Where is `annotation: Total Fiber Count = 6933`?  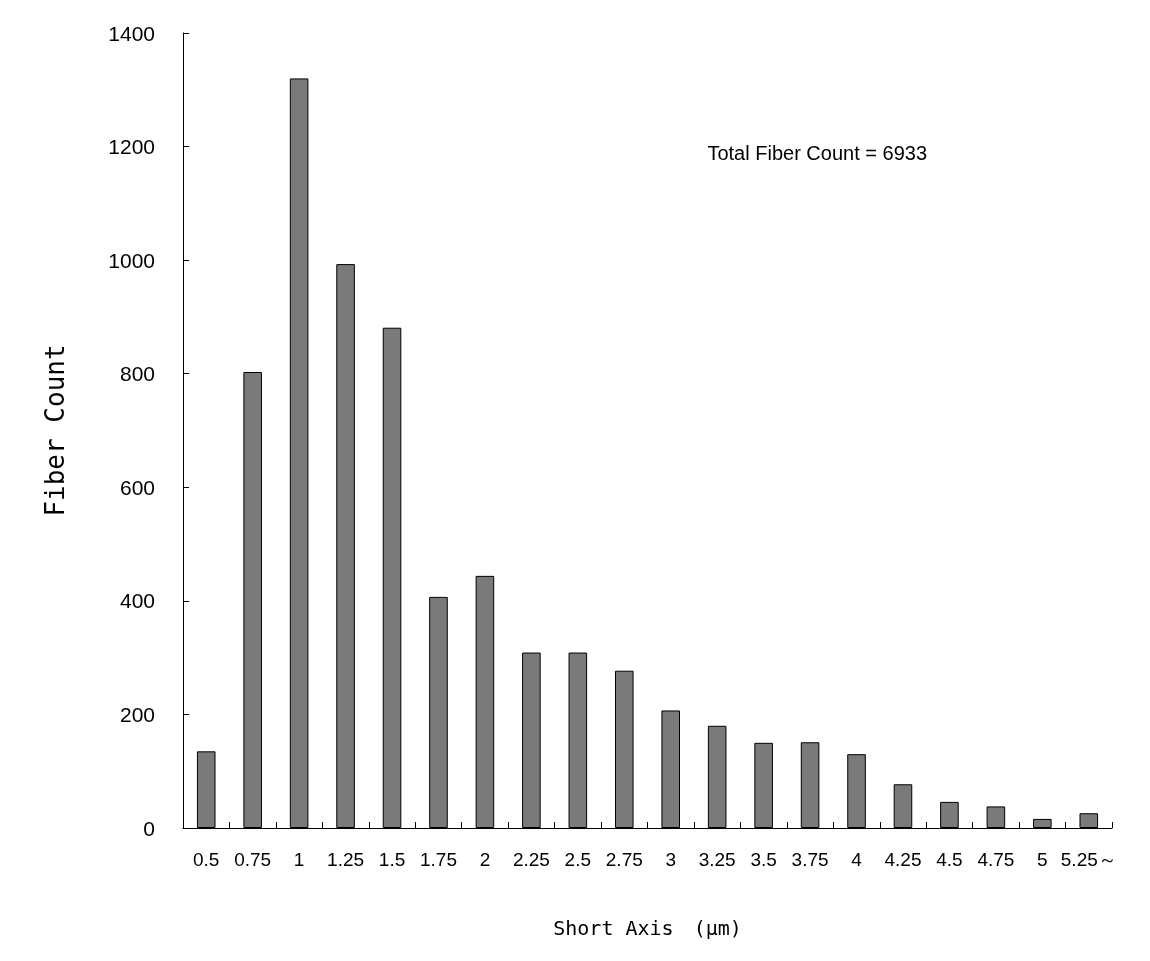
annotation: Total Fiber Count = 6933 is located at coordinates (817, 153).